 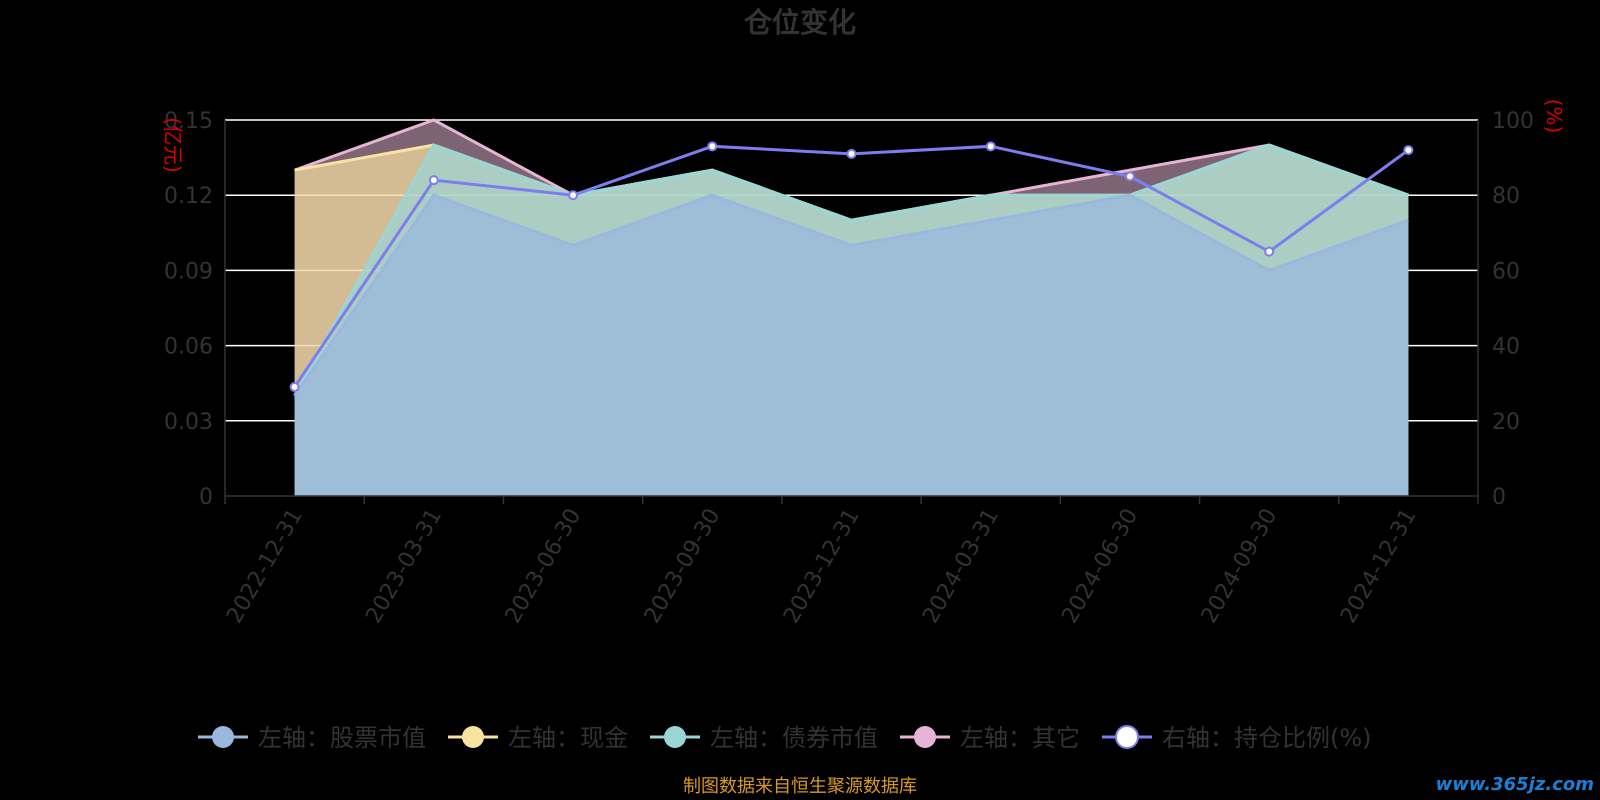 What do you see at coordinates (961, 566) in the screenshot?
I see `x-tick-label: 2024-03-31` at bounding box center [961, 566].